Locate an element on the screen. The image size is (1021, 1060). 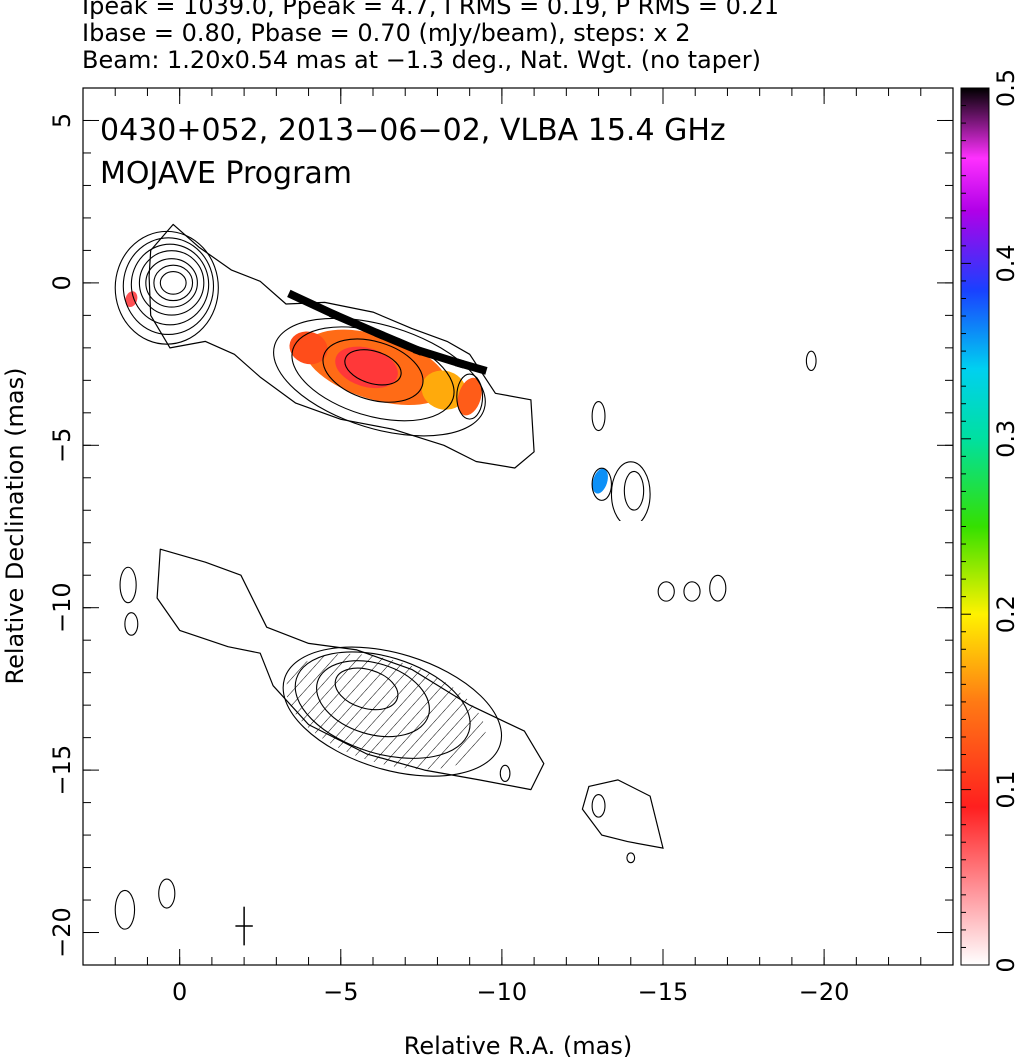
x-tick-label: −15 is located at coordinates (663, 992).